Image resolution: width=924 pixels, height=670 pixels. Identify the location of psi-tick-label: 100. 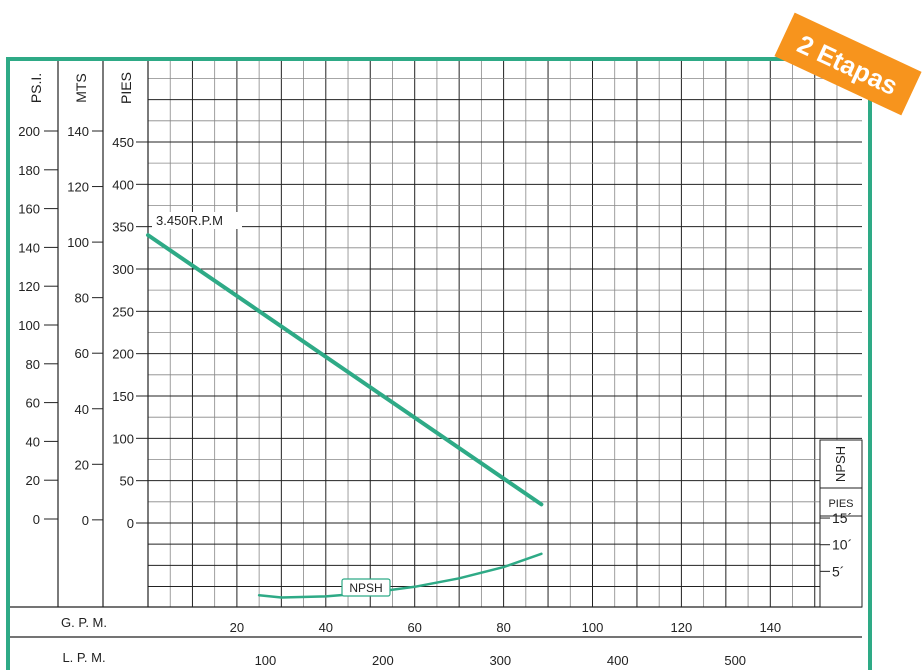
(29, 325).